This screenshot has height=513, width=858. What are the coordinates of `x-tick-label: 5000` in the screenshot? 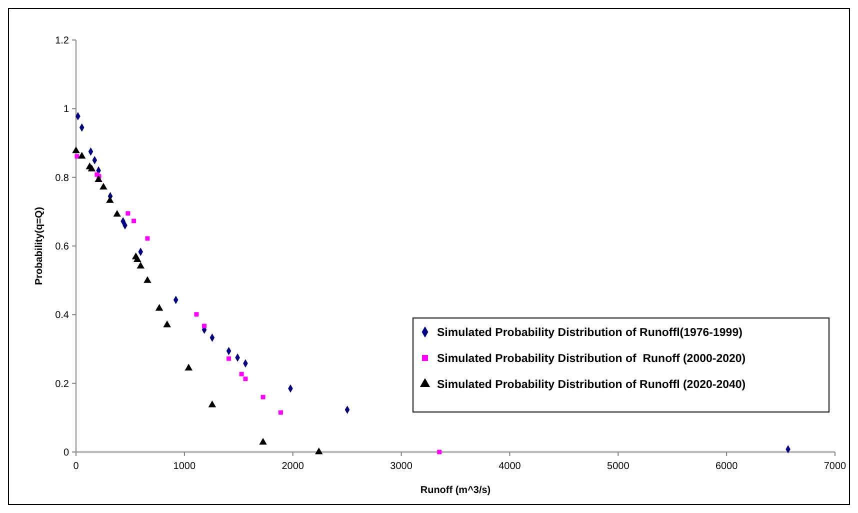 It's located at (618, 466).